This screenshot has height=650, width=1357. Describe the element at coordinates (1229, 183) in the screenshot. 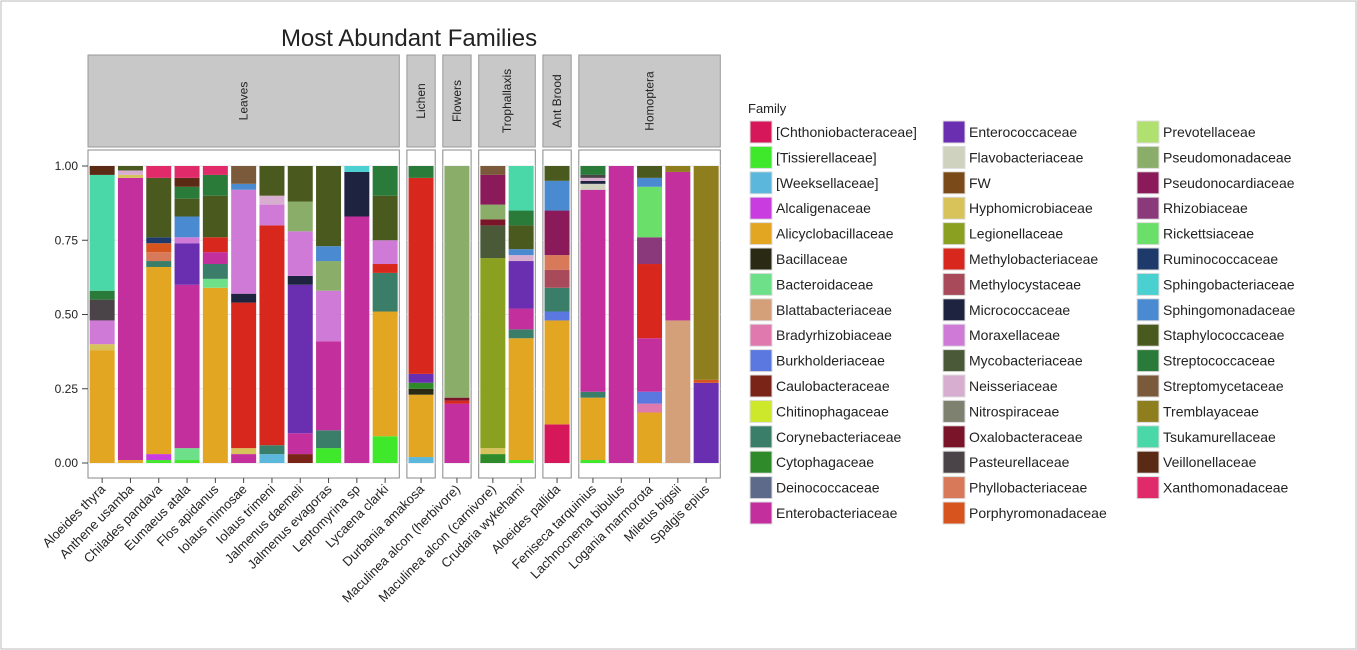

I see `legend-label: Pseudonocardiaceae` at that location.